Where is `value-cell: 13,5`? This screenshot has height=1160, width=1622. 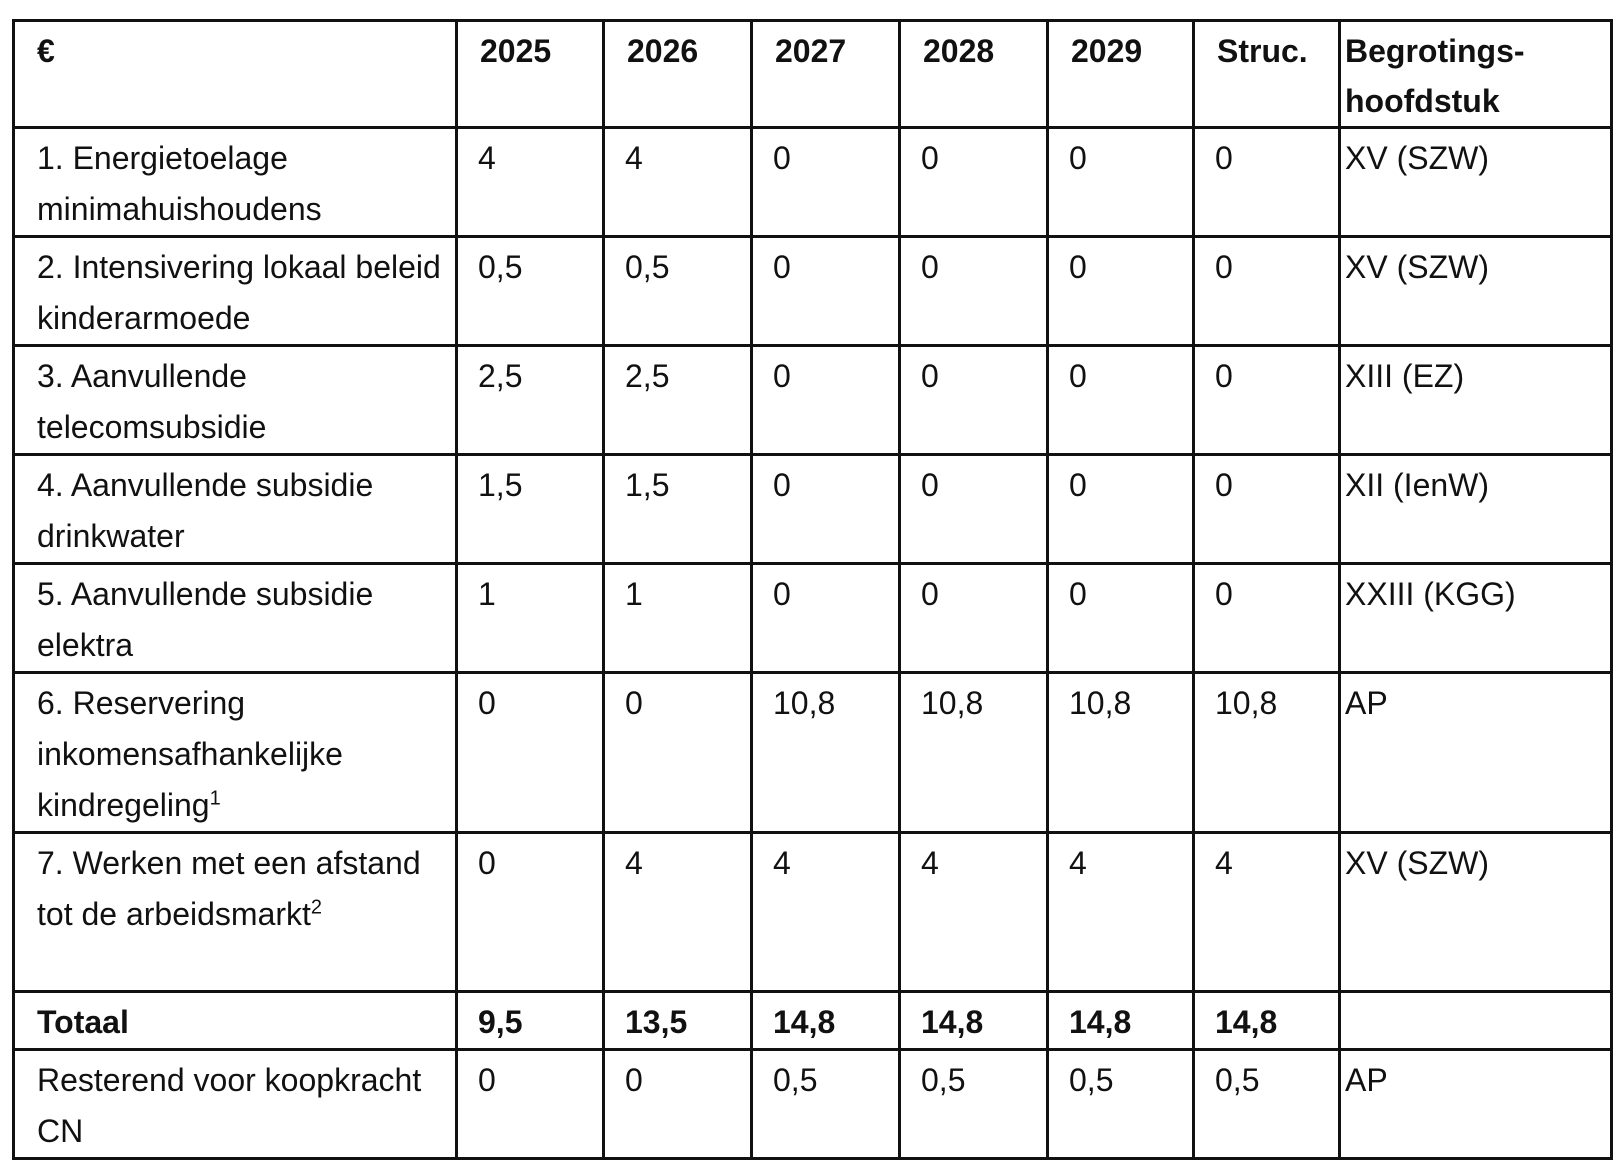 value-cell: 13,5 is located at coordinates (677, 1020).